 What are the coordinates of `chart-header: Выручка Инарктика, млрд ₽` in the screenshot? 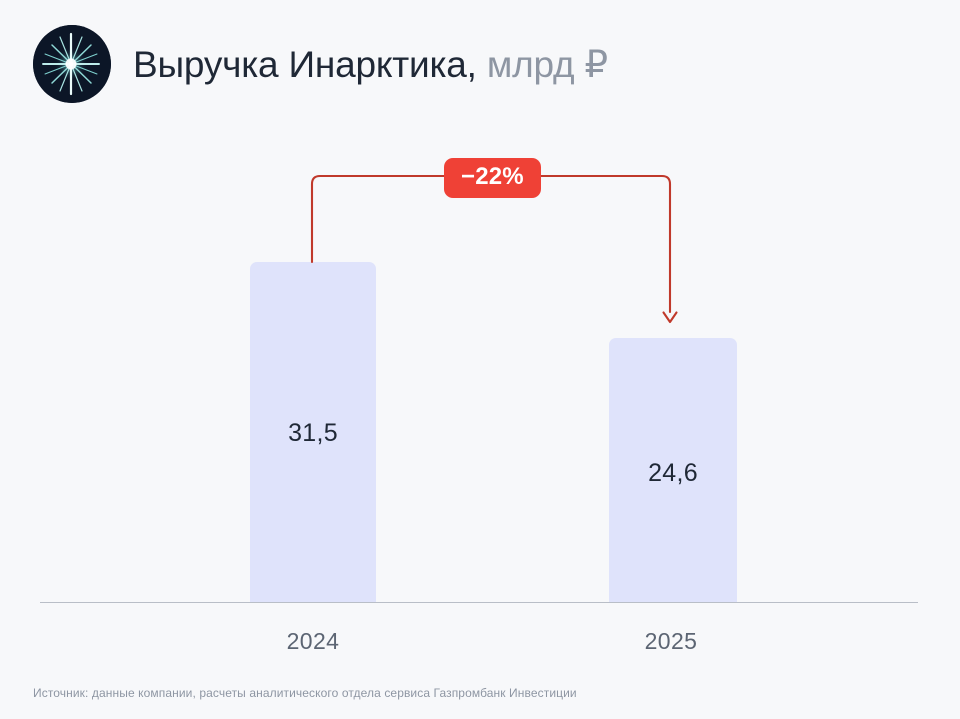 It's located at (320, 64).